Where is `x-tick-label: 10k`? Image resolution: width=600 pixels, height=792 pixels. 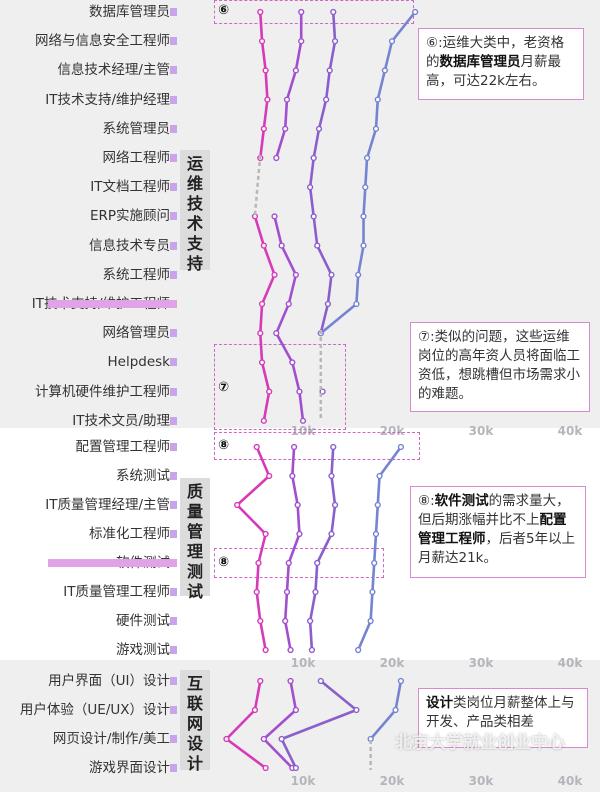 x-tick-label: 10k is located at coordinates (303, 781).